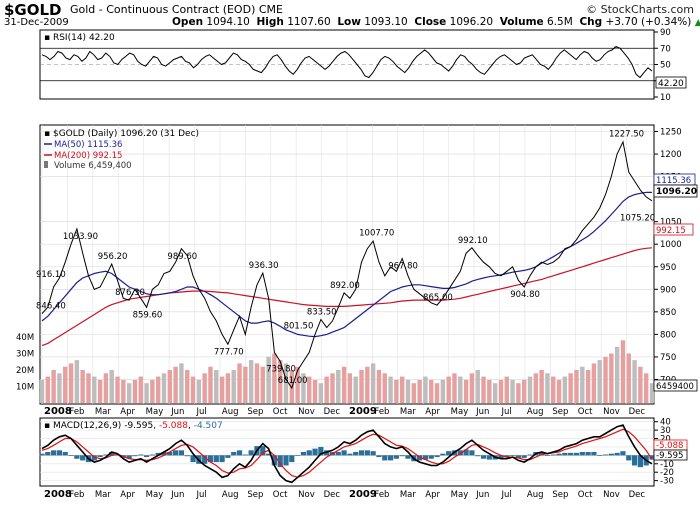 Image resolution: width=700 pixels, height=530 pixels. What do you see at coordinates (69, 38) in the screenshot?
I see `rsi-name: RSI(14)` at bounding box center [69, 38].